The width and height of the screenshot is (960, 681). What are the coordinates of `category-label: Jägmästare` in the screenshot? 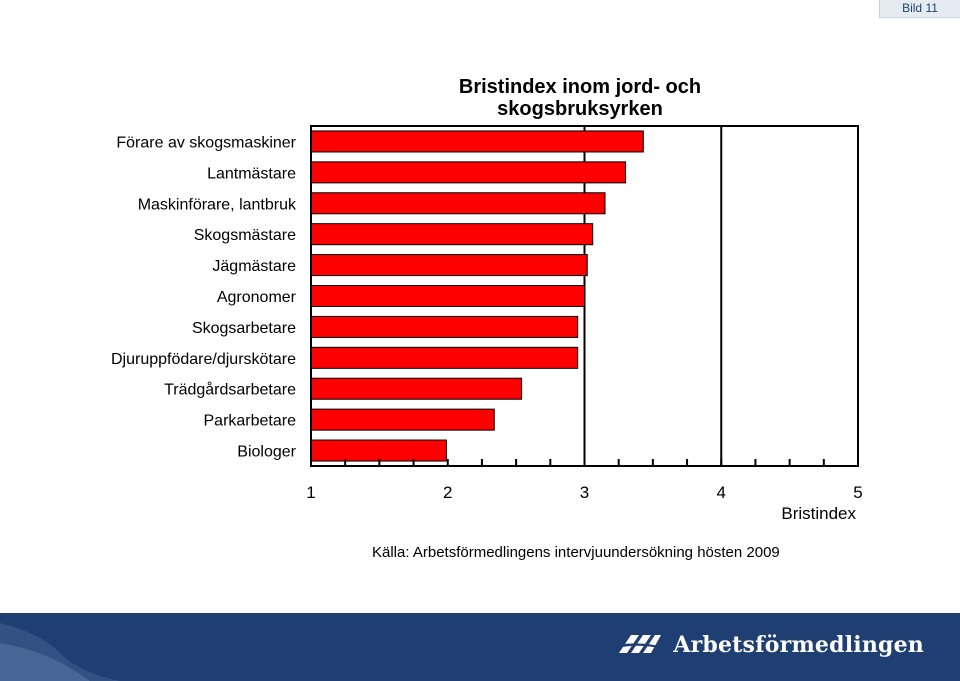 It's located at (254, 266).